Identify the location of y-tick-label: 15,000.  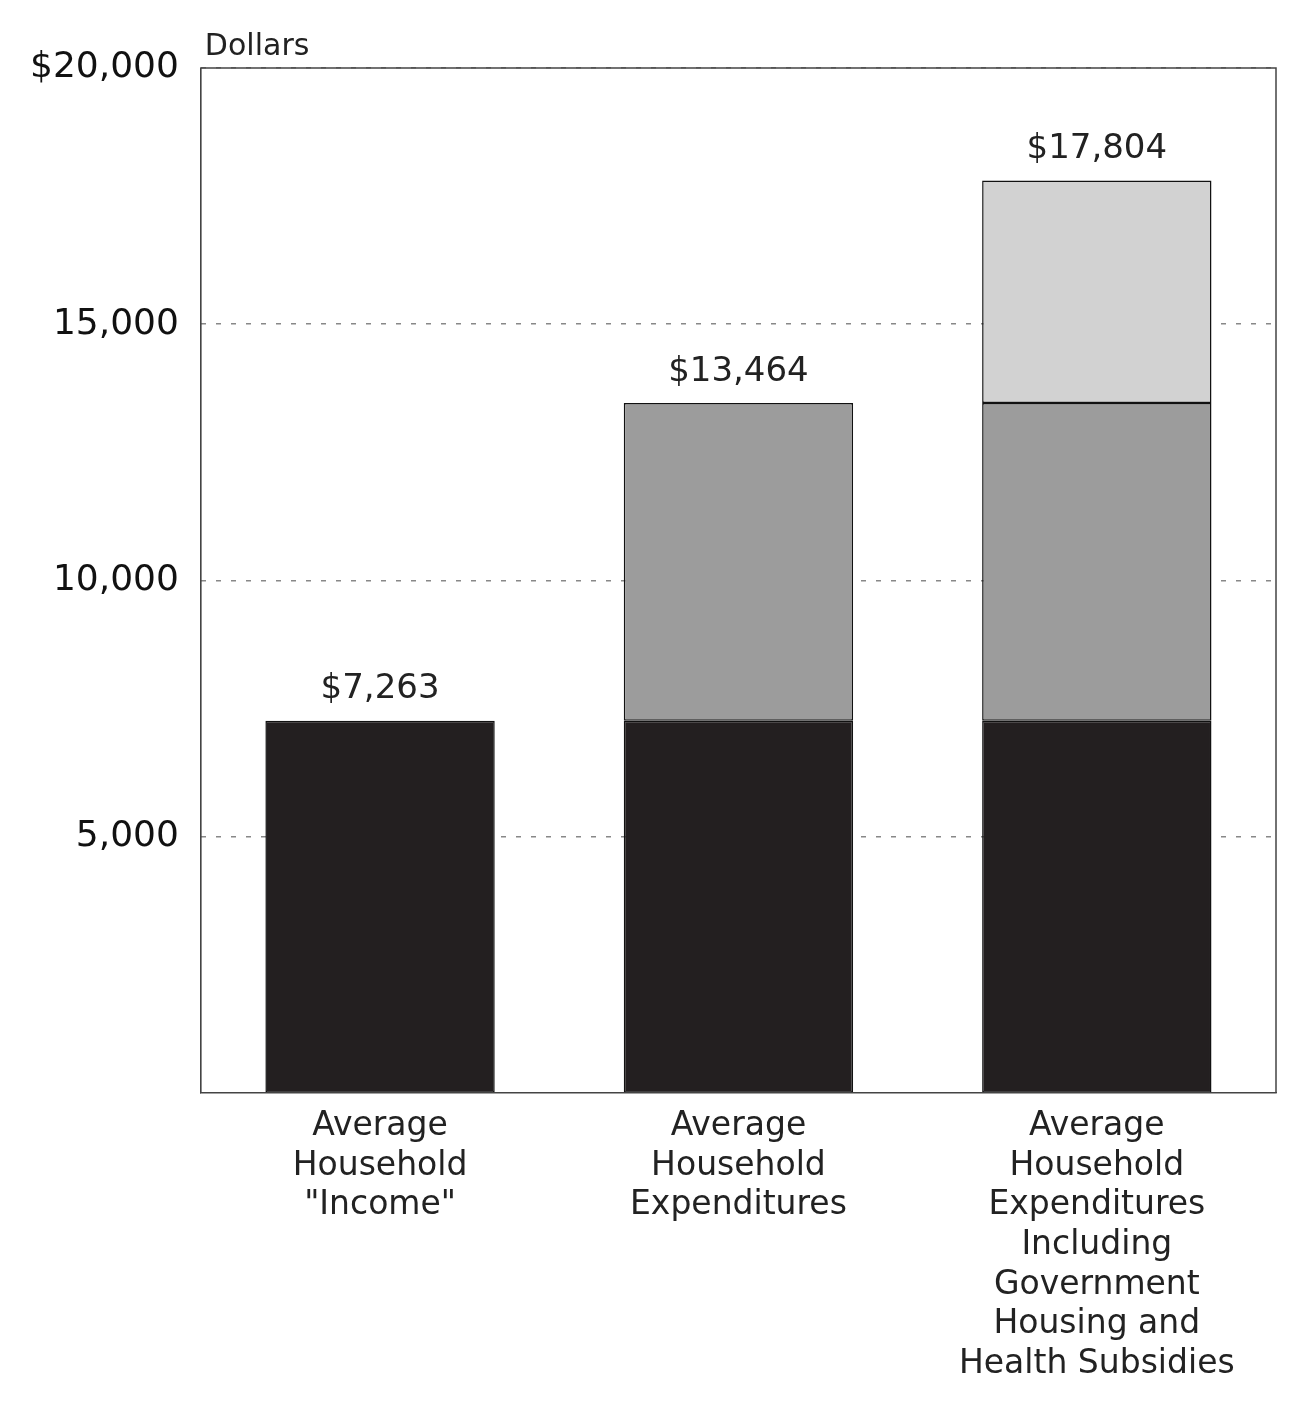
(115, 321).